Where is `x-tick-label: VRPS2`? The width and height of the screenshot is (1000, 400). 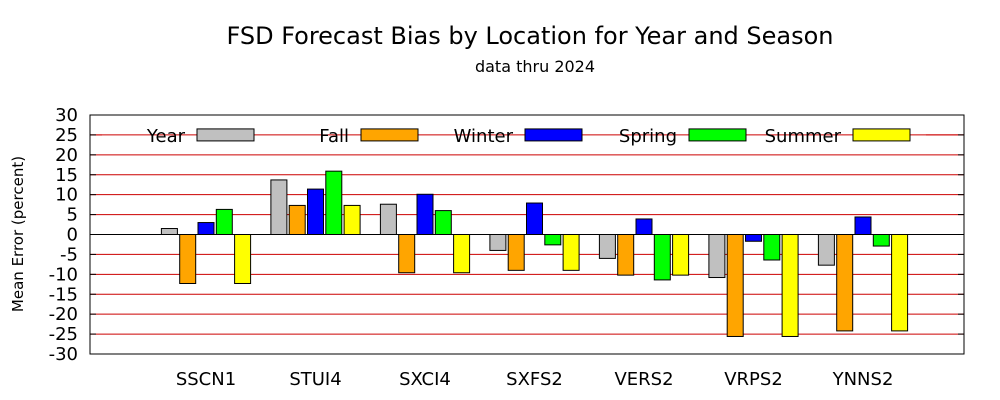 x-tick-label: VRPS2 is located at coordinates (753, 379).